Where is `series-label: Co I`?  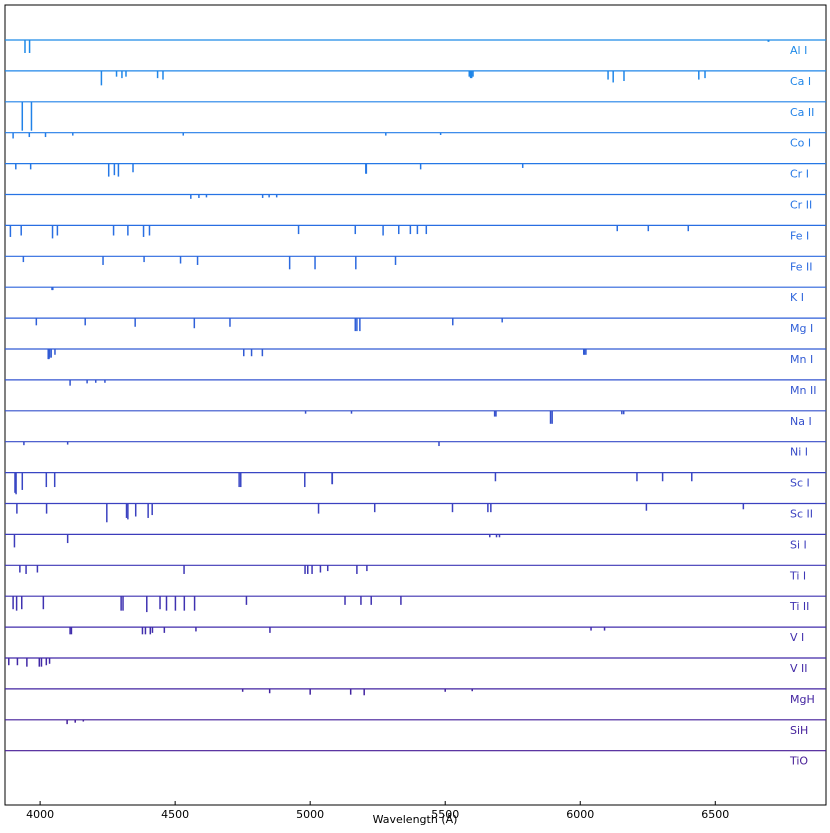
series-label: Co I is located at coordinates (800, 143).